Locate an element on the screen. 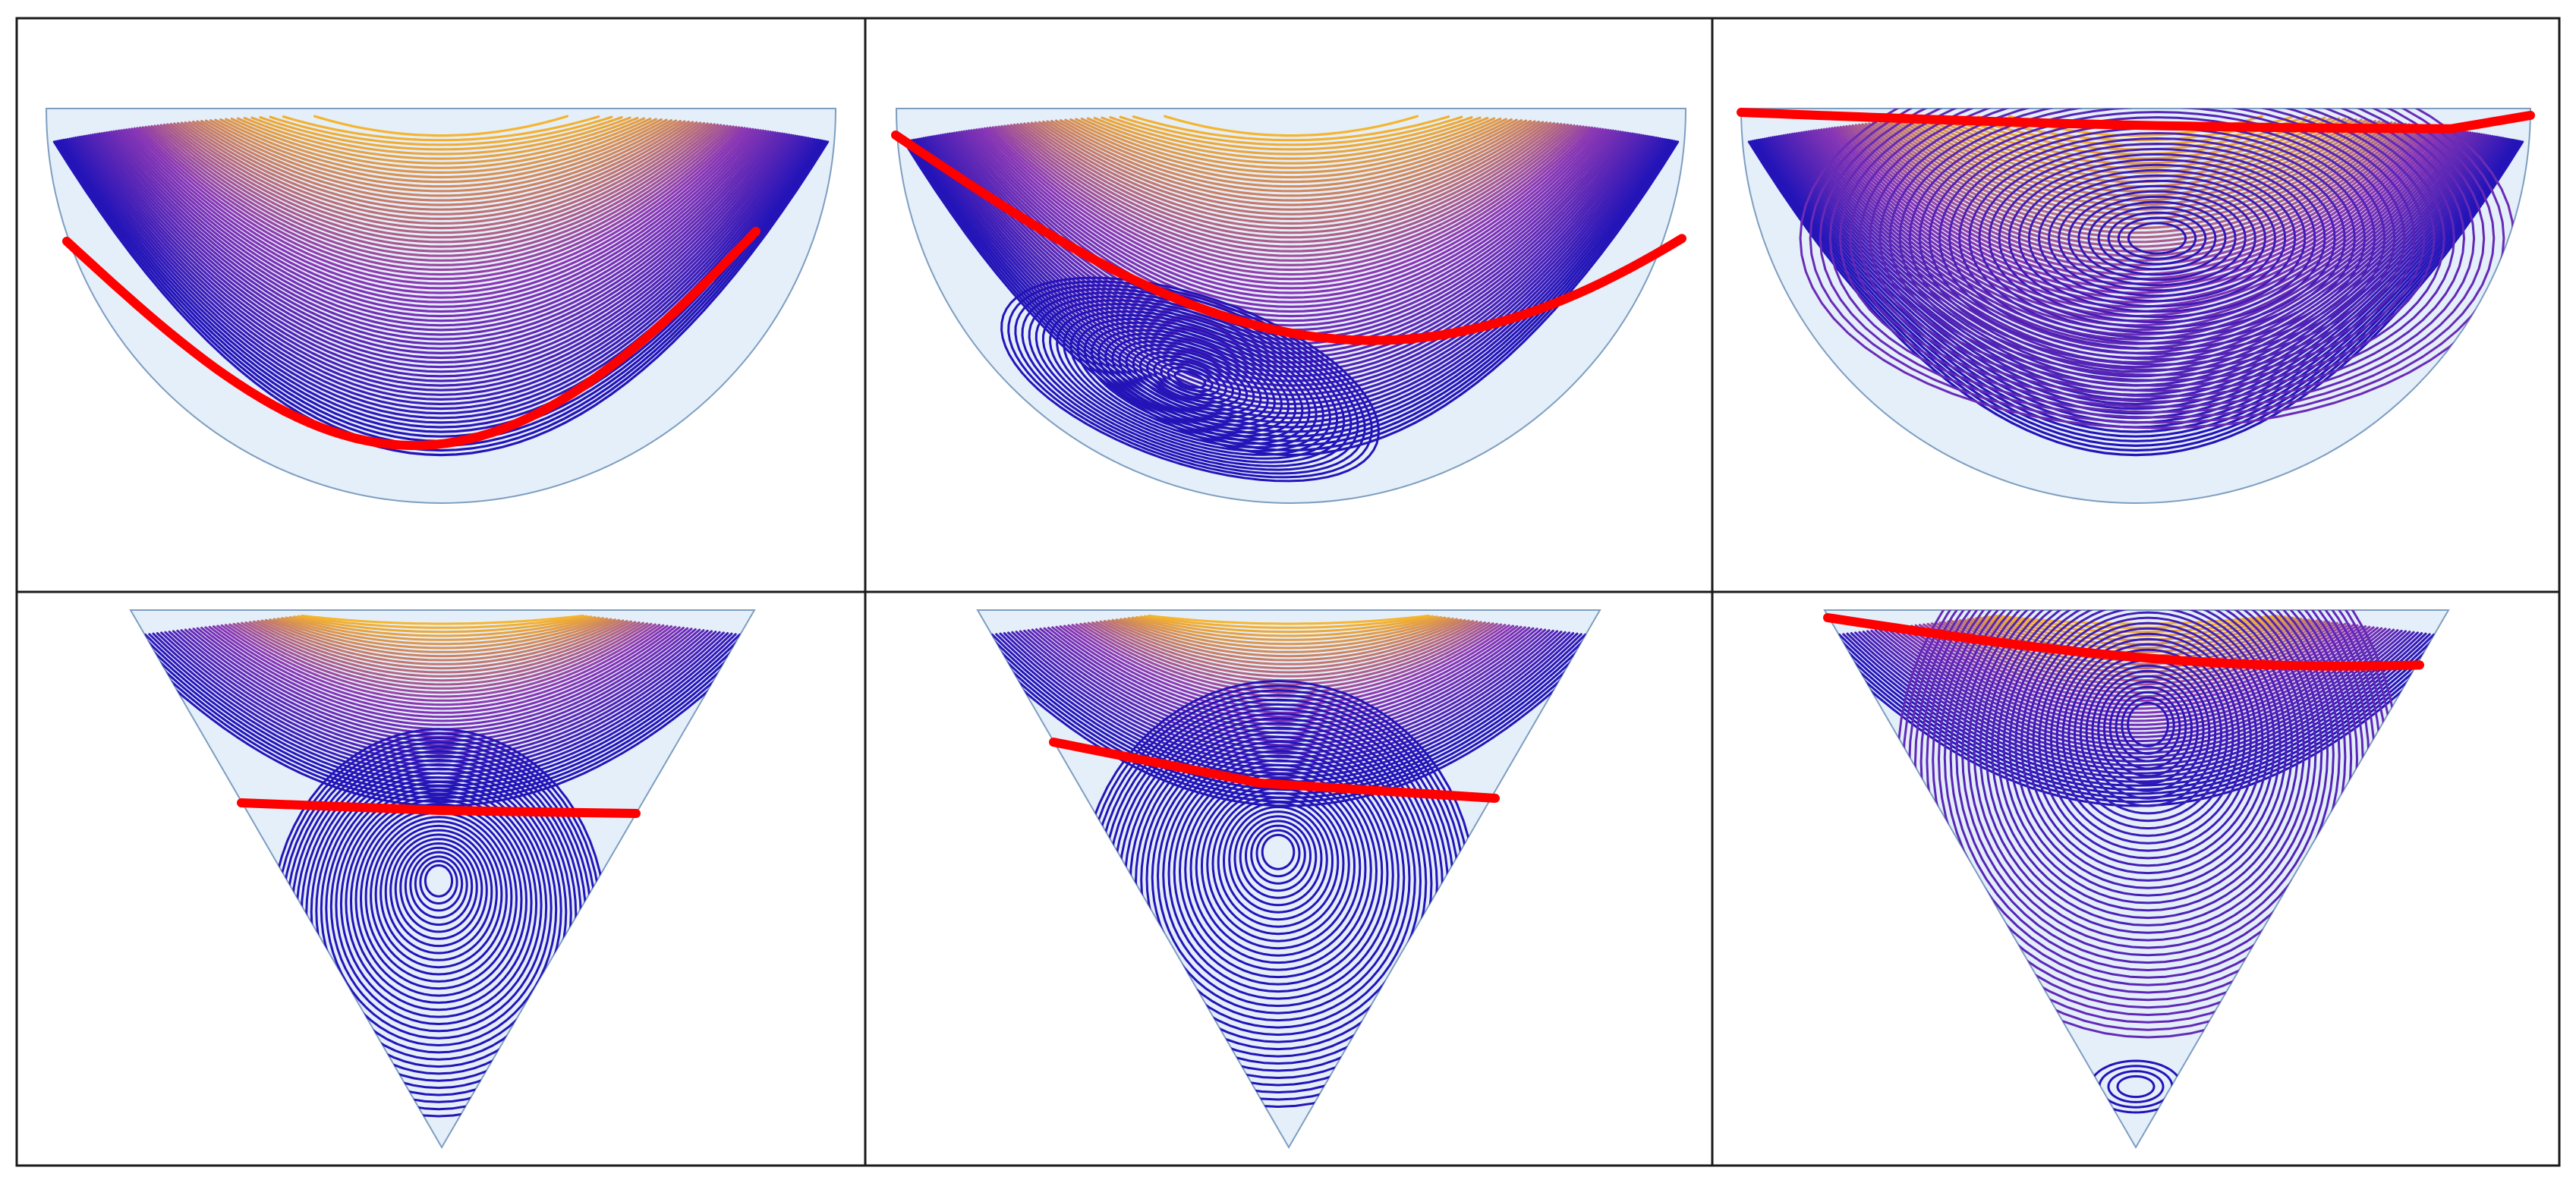 Image resolution: width=2576 pixels, height=1183 pixels. corner-eddy-streamline is located at coordinates (2136, 1087).